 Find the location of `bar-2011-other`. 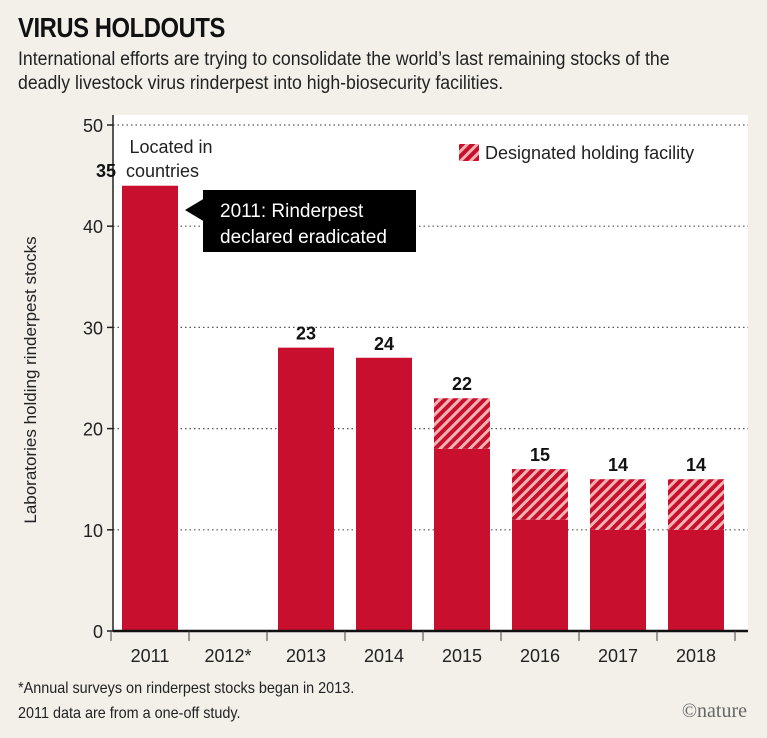

bar-2011-other is located at coordinates (150, 408).